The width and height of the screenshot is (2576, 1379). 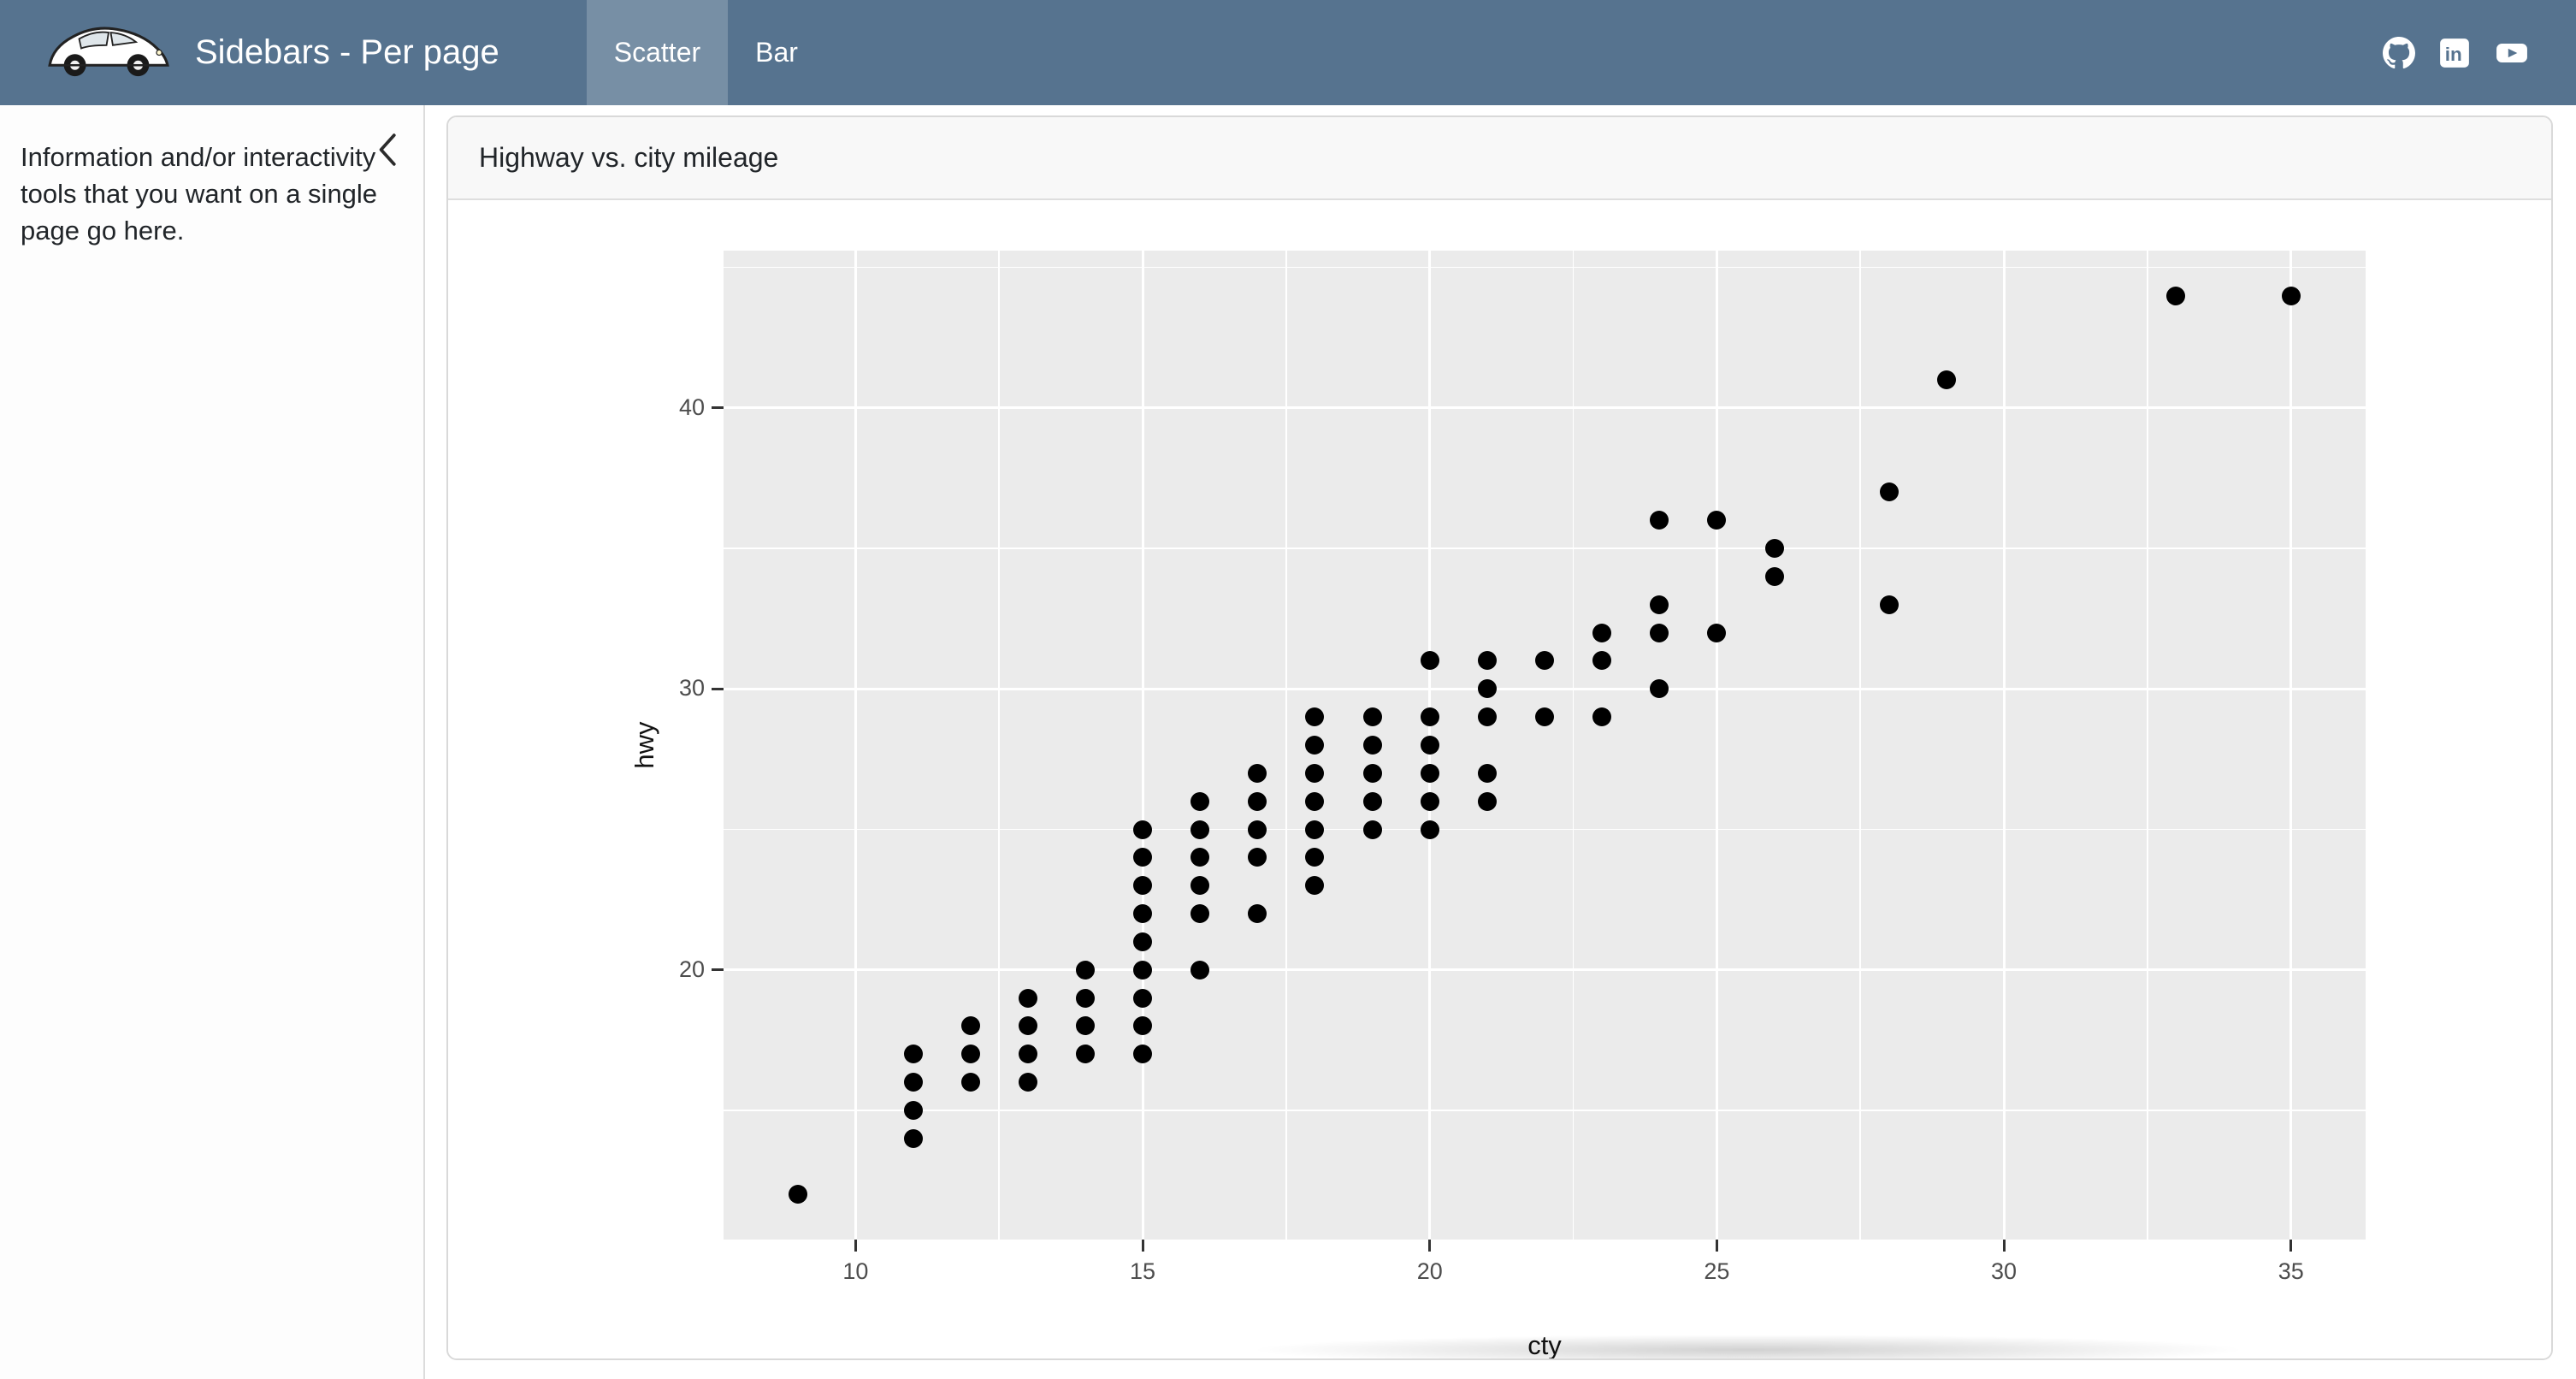 I want to click on card-title: Highway vs. city mileage, so click(x=629, y=158).